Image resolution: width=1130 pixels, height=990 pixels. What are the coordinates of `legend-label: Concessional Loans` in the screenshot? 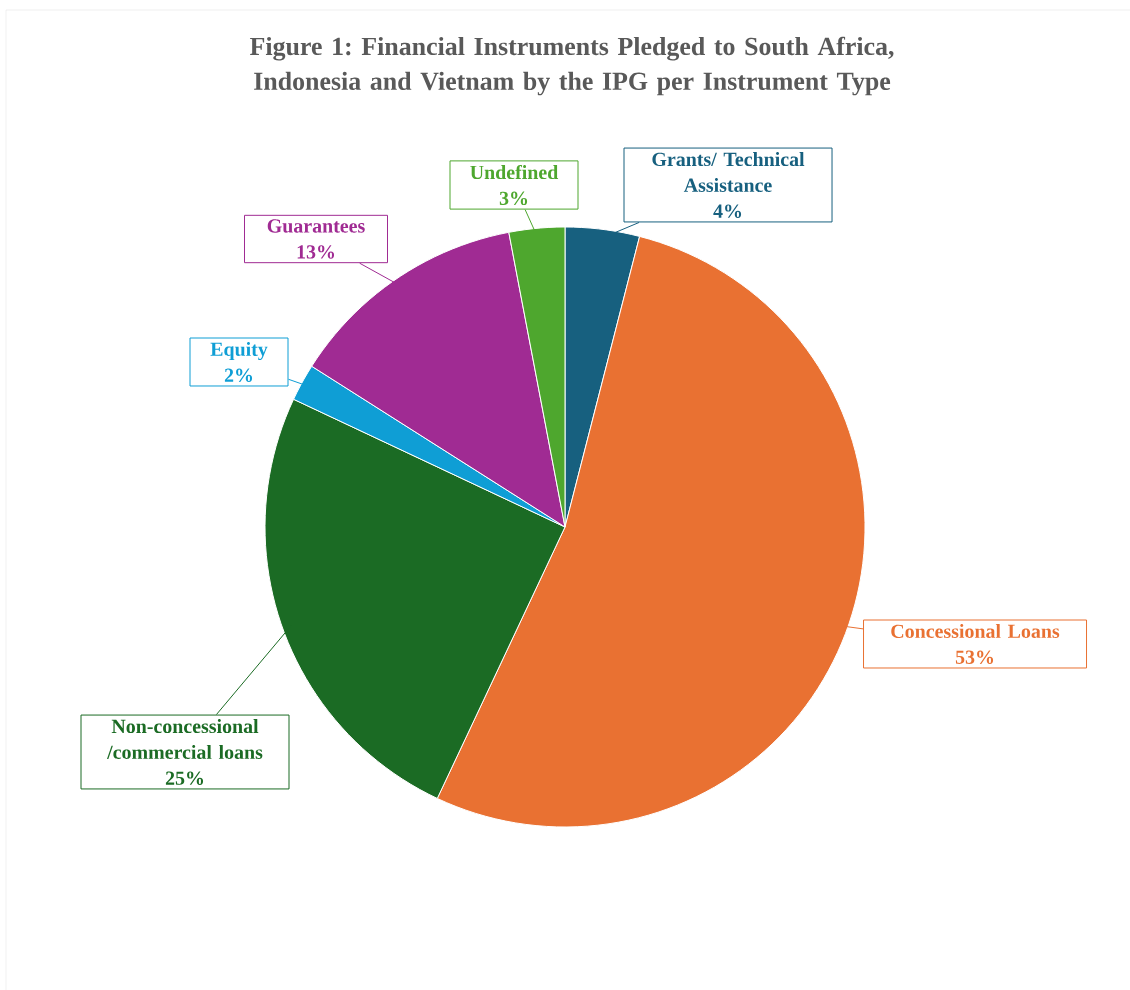 It's located at (975, 631).